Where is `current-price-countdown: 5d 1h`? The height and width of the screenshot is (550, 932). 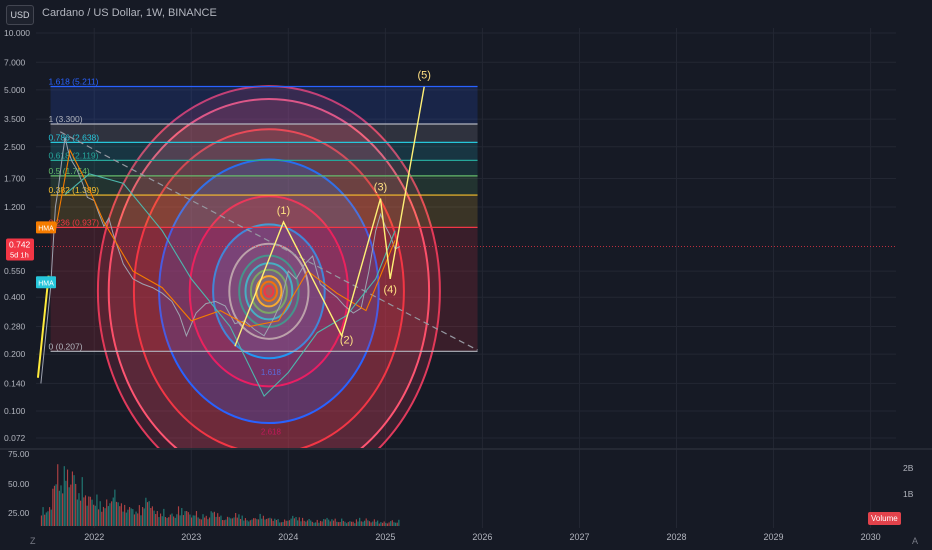
current-price-countdown: 5d 1h is located at coordinates (19, 255).